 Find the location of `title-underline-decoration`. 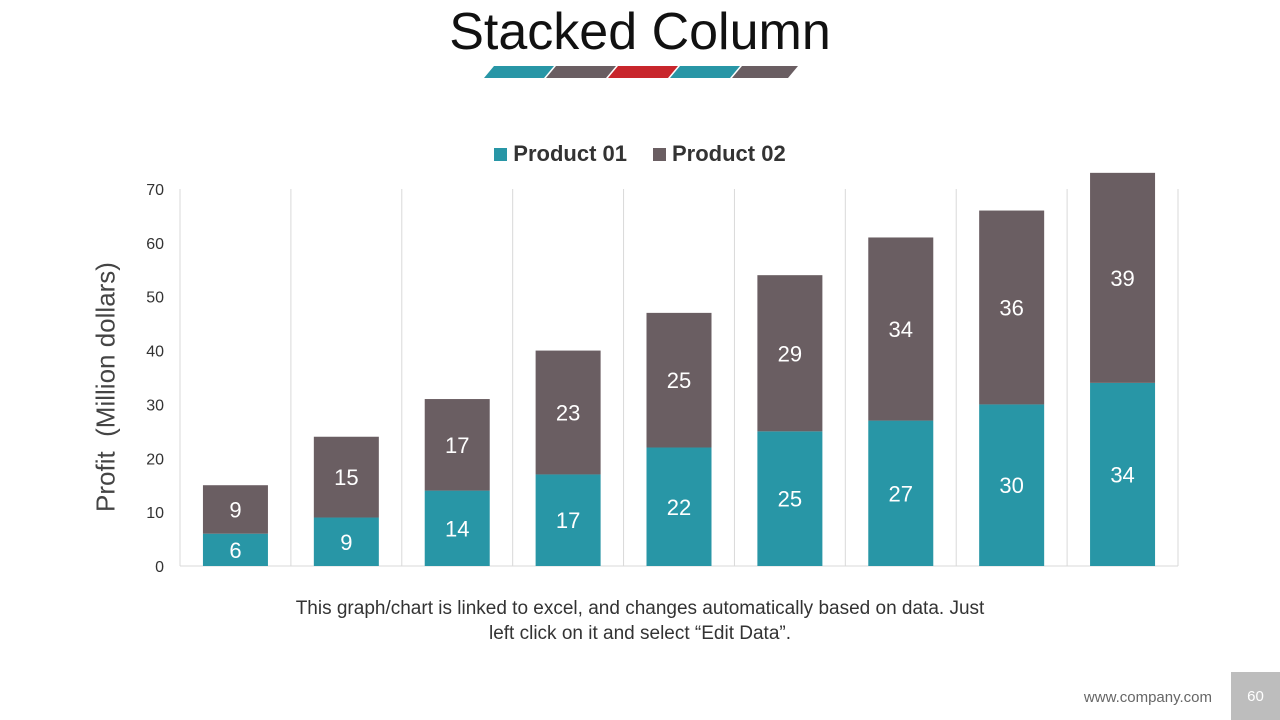

title-underline-decoration is located at coordinates (641, 72).